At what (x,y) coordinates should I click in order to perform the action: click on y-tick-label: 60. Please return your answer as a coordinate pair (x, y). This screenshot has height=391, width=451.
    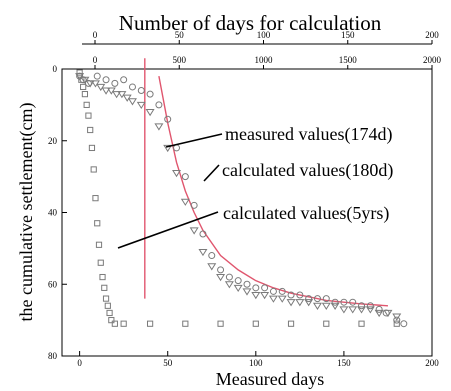
    Looking at the image, I should click on (53, 284).